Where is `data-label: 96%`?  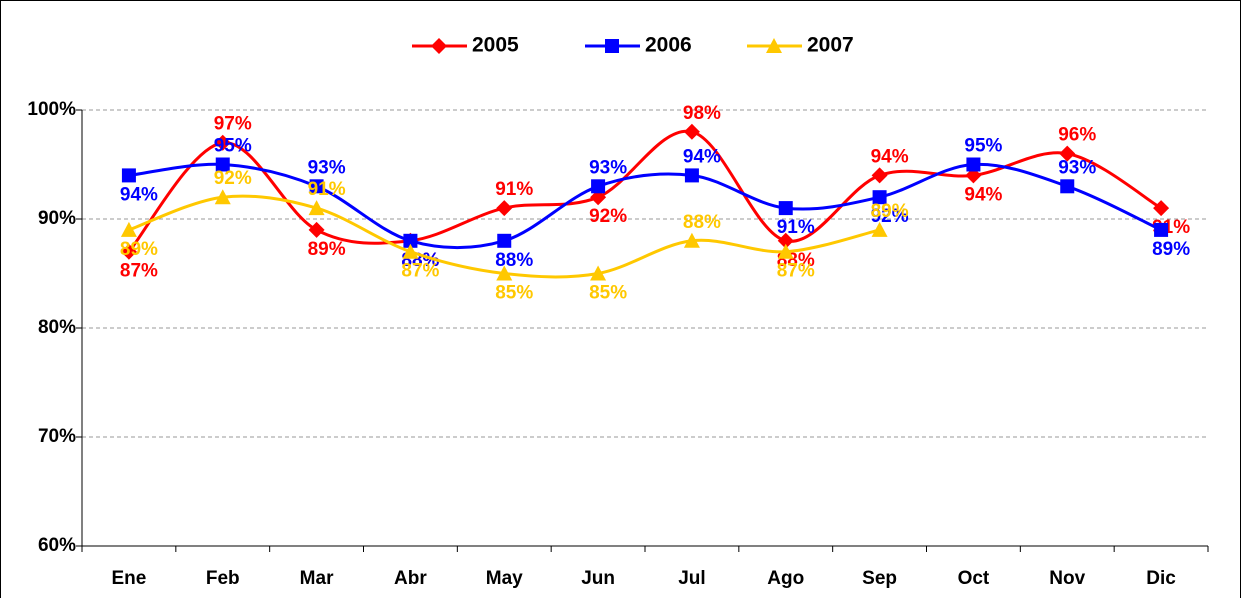
data-label: 96% is located at coordinates (1077, 135).